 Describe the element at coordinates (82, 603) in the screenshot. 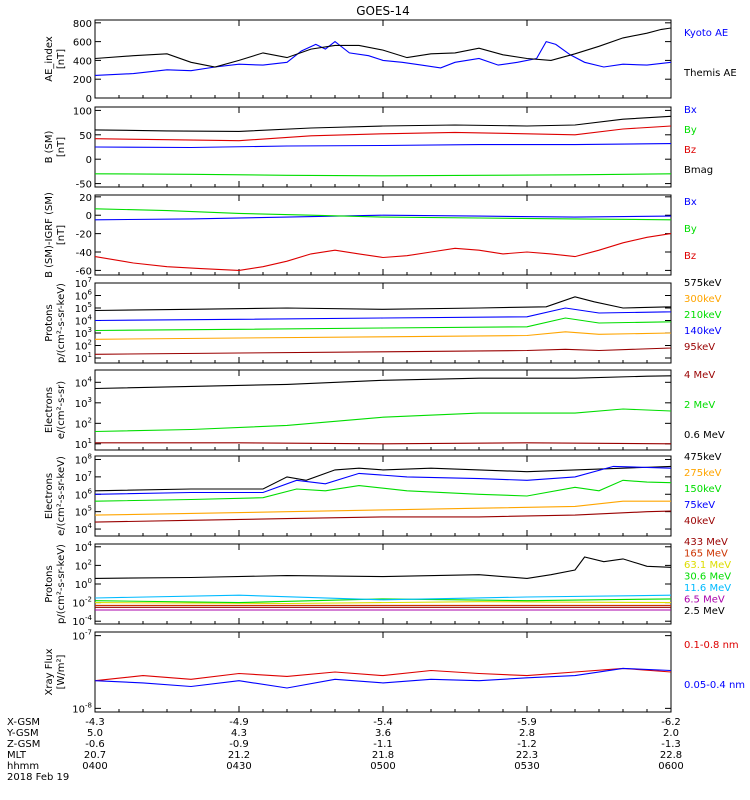

I see `y-tick-label: 10⁻²` at that location.